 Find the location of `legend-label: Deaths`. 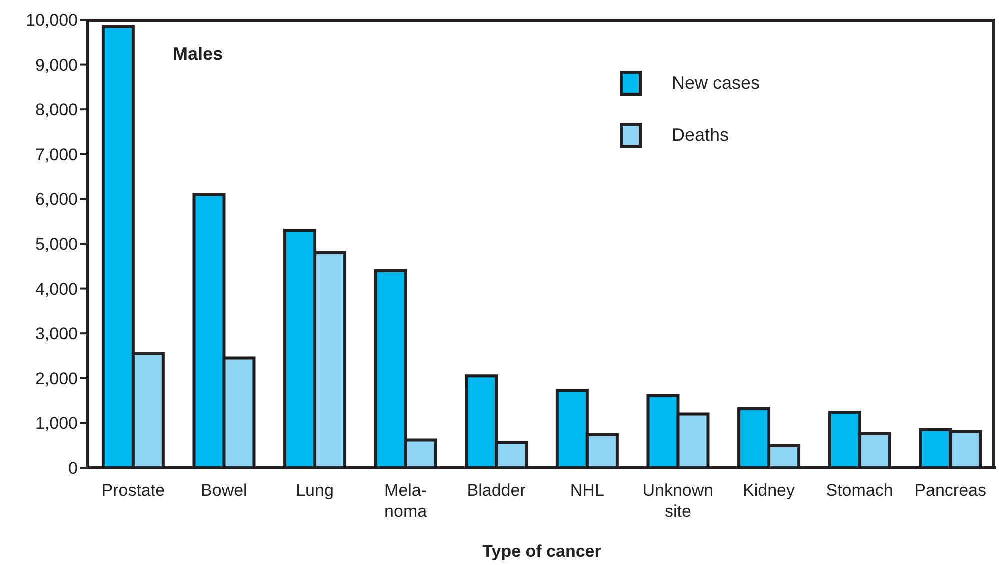

legend-label: Deaths is located at coordinates (701, 135).